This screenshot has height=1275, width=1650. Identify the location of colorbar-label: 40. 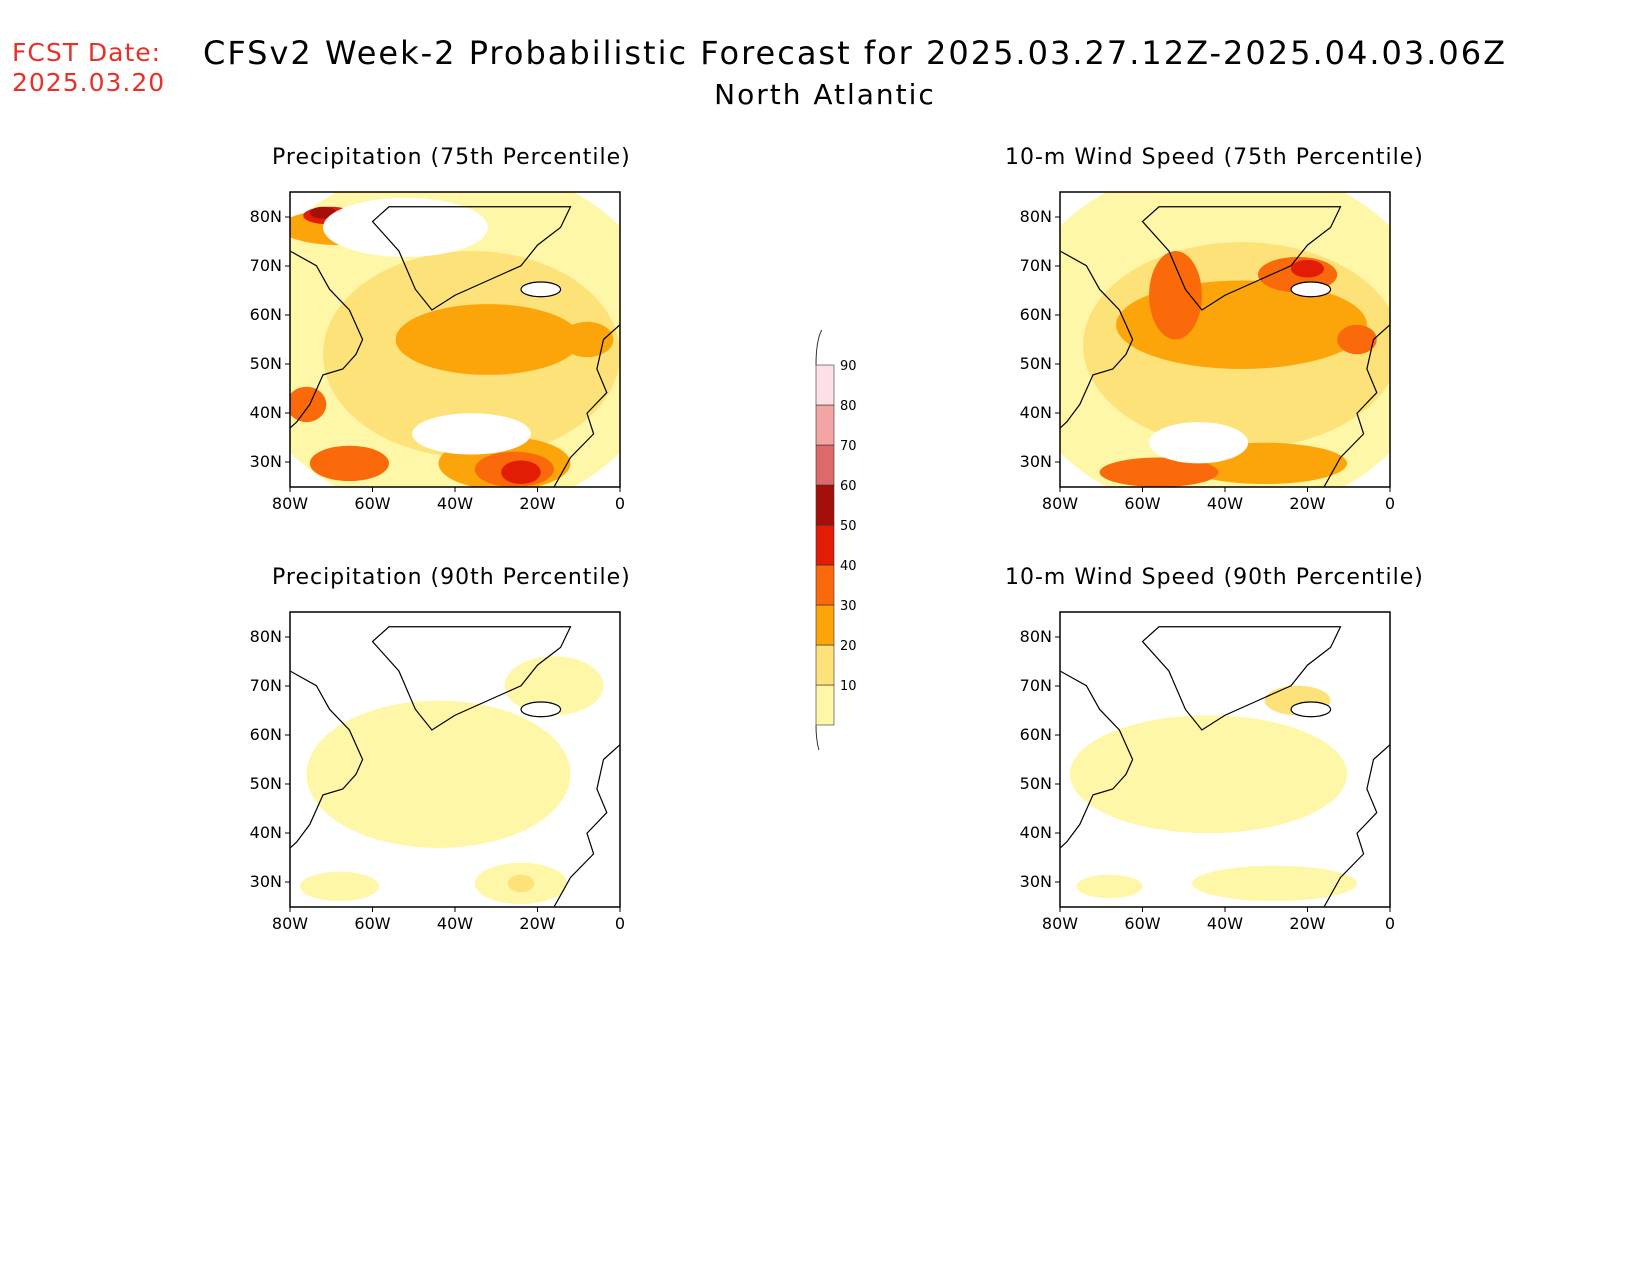
(848, 566).